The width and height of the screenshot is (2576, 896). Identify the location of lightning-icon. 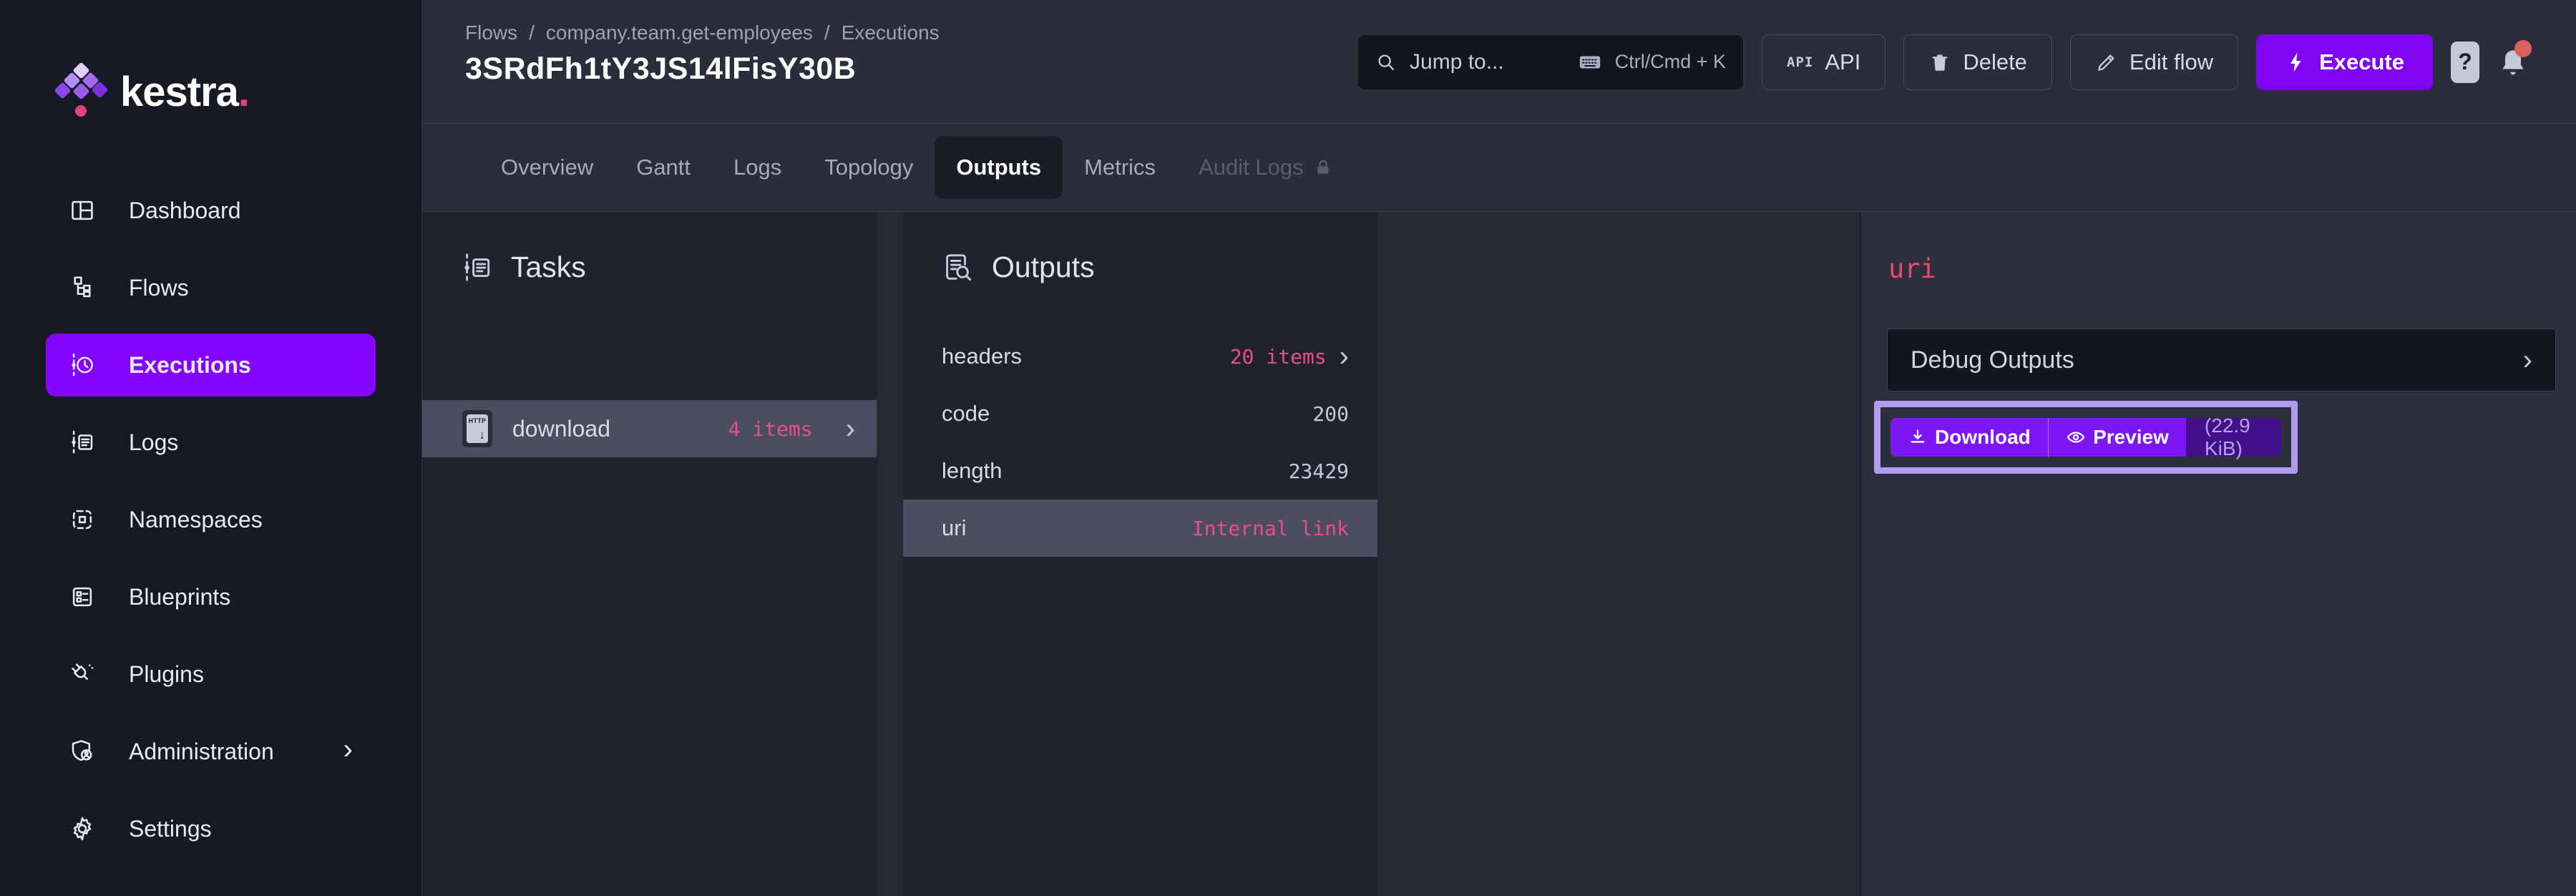
(2295, 62).